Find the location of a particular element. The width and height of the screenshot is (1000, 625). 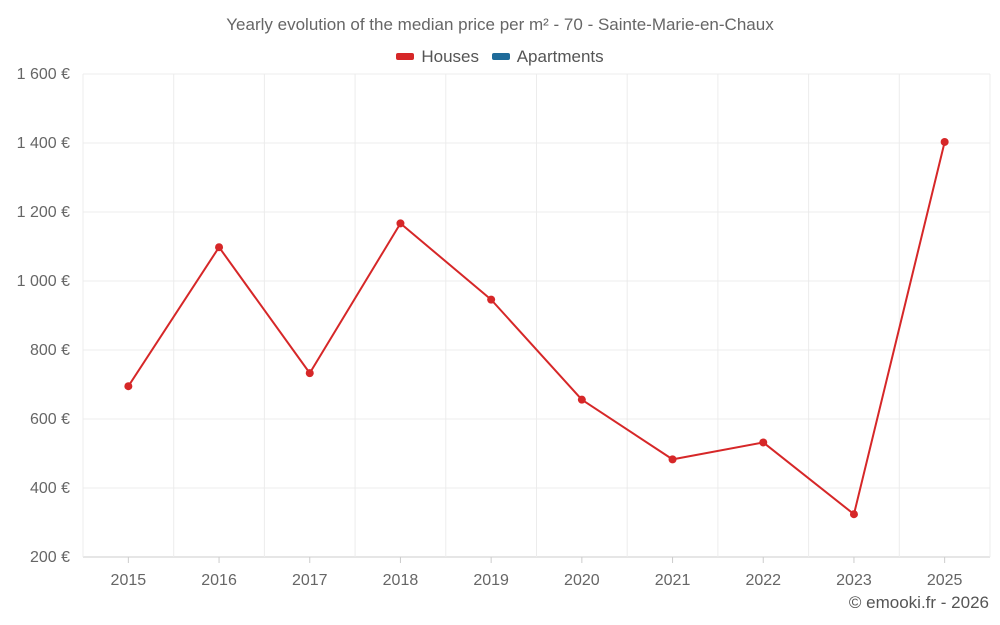

x-tick-label: 2015 is located at coordinates (129, 580).